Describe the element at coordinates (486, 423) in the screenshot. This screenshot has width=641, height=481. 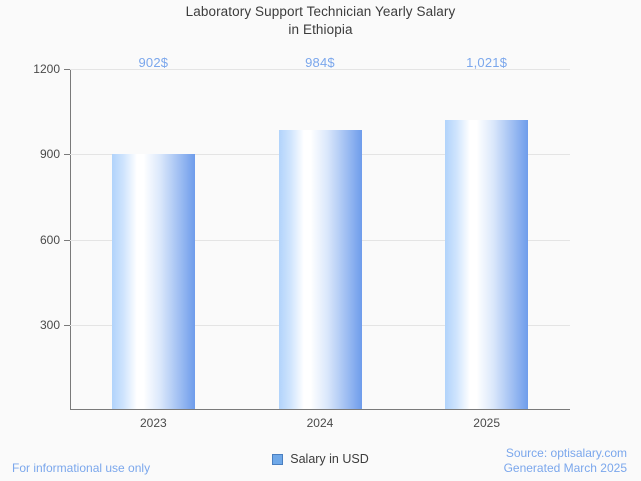
I see `x-tick-label: 2025` at that location.